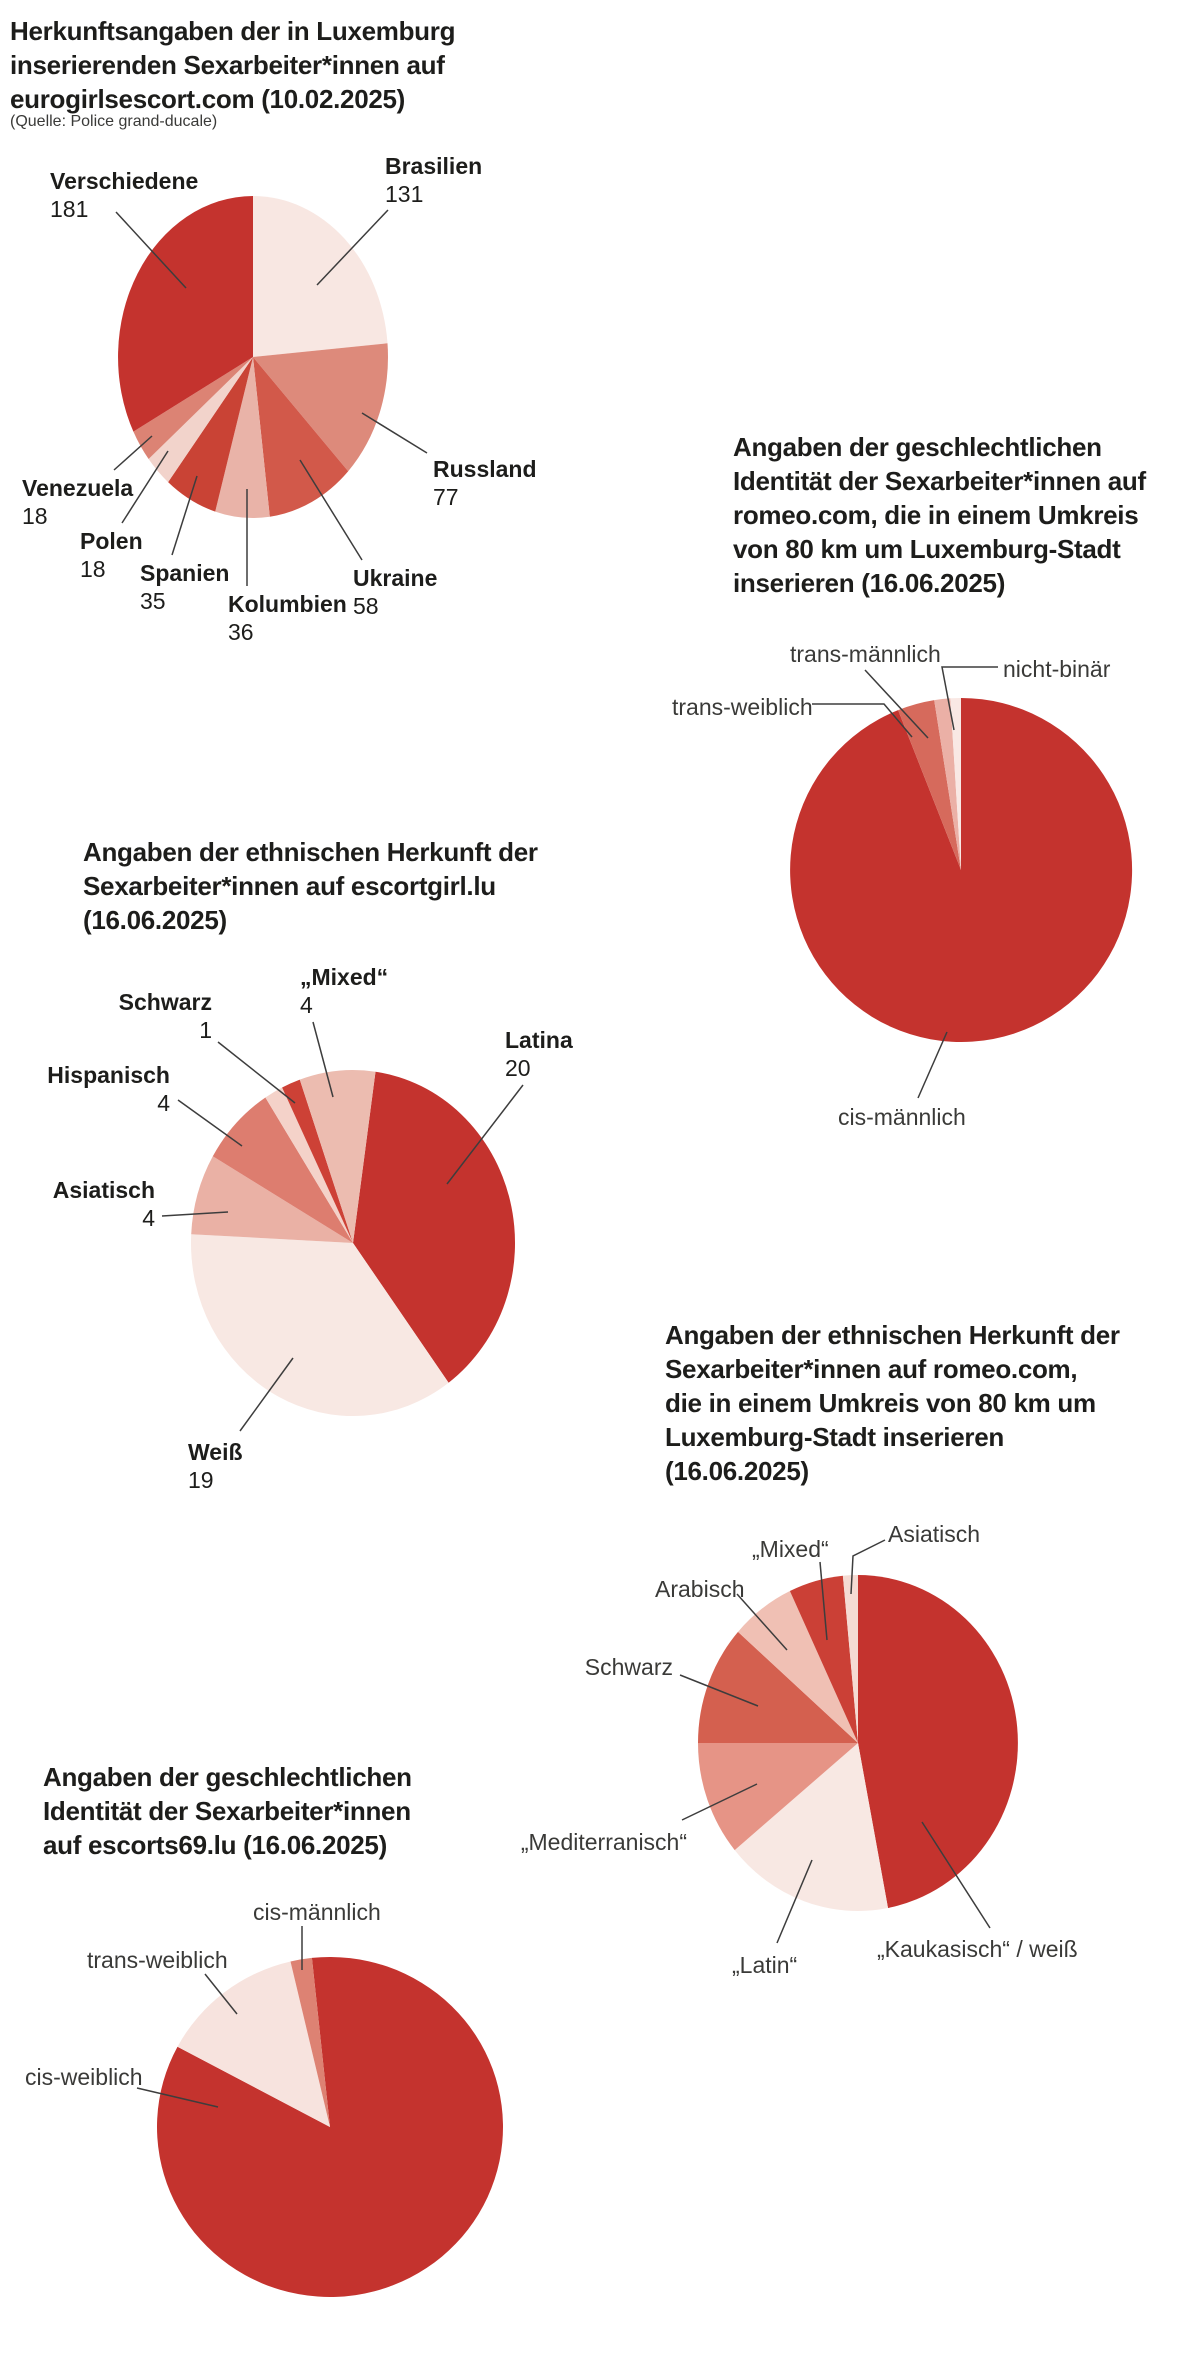 This screenshot has width=1192, height=2359. What do you see at coordinates (301, 437) in the screenshot?
I see `pie-1-slice-Ukraine` at bounding box center [301, 437].